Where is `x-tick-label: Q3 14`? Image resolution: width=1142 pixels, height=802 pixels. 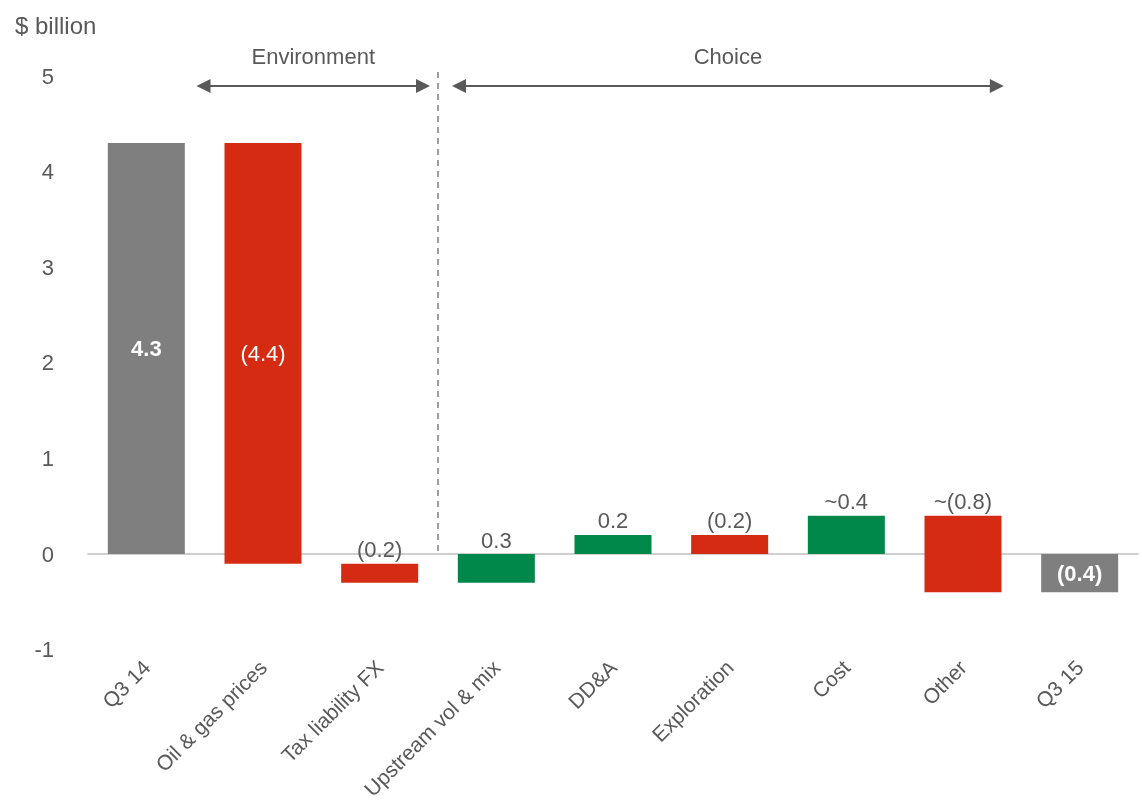 x-tick-label: Q3 14 is located at coordinates (126, 684).